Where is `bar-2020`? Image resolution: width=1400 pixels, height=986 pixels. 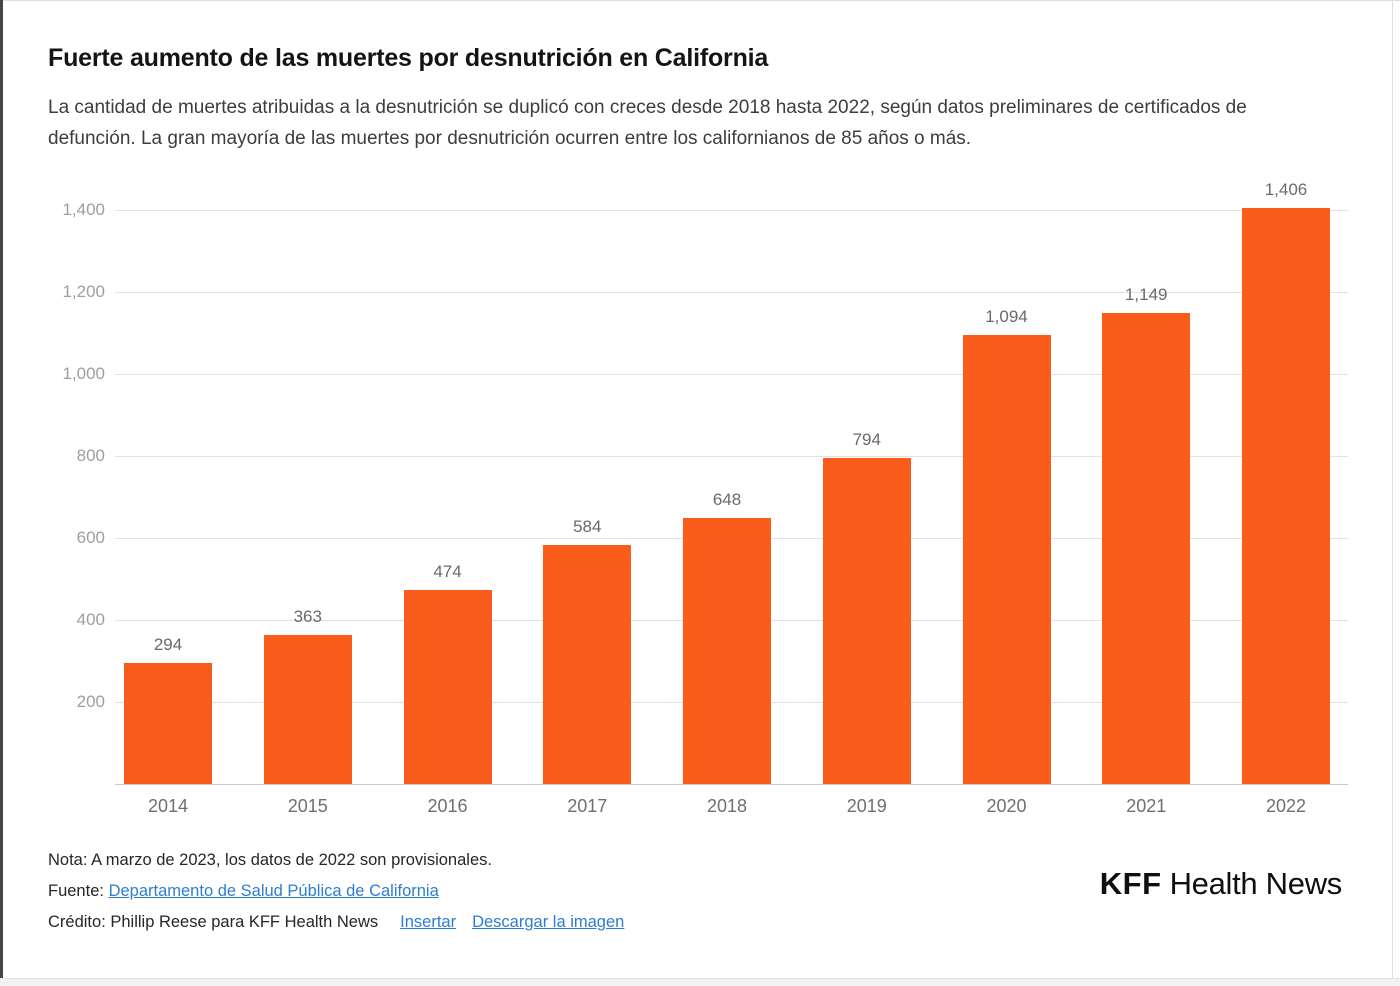
bar-2020 is located at coordinates (1006, 559).